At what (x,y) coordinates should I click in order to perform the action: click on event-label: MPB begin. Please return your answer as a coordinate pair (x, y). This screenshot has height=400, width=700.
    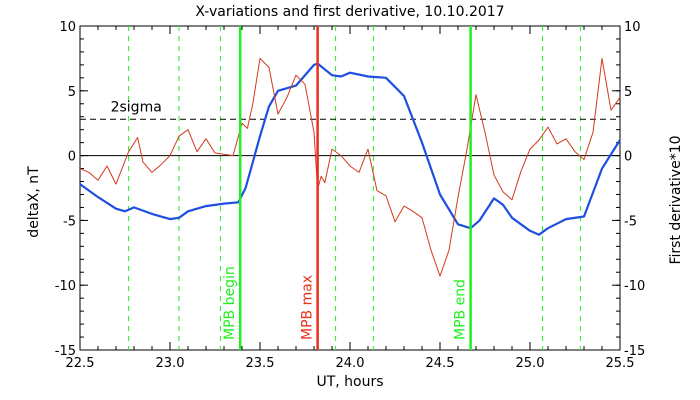
    Looking at the image, I should click on (230, 303).